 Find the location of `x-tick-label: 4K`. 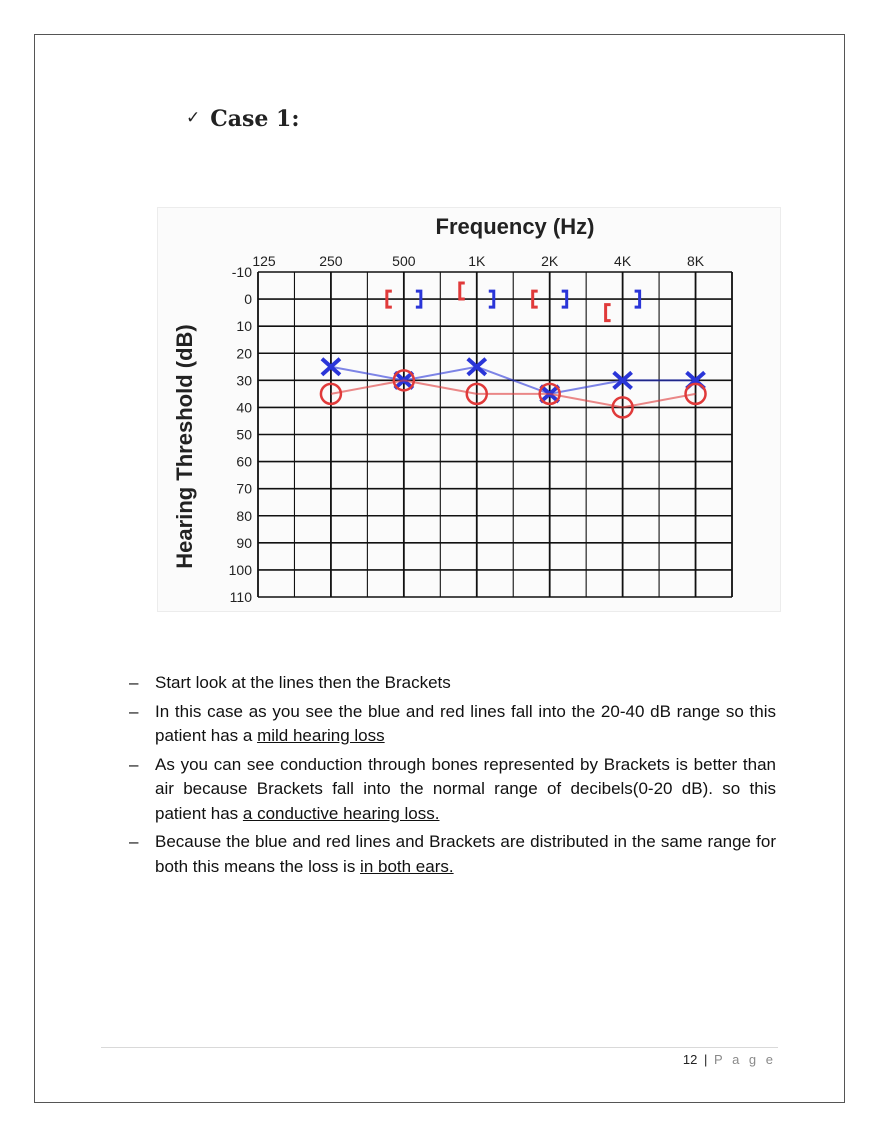

x-tick-label: 4K is located at coordinates (623, 261).